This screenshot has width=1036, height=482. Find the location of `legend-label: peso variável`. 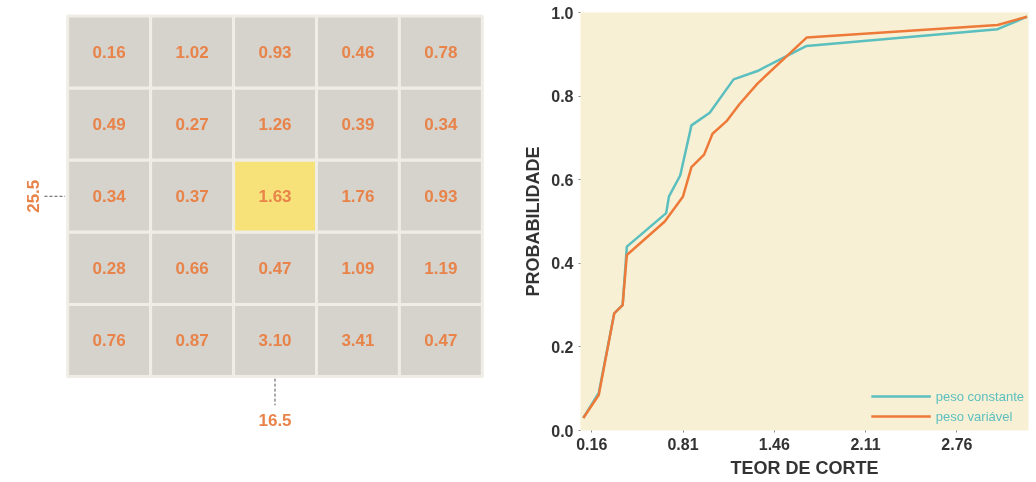

legend-label: peso variável is located at coordinates (974, 416).